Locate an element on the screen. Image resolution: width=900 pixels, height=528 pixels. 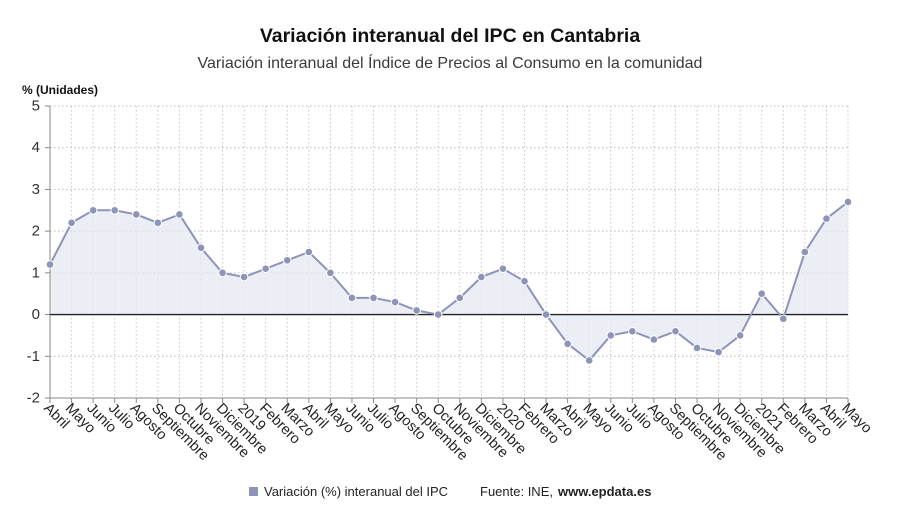
source-link: www.epdata.es is located at coordinates (604, 491).